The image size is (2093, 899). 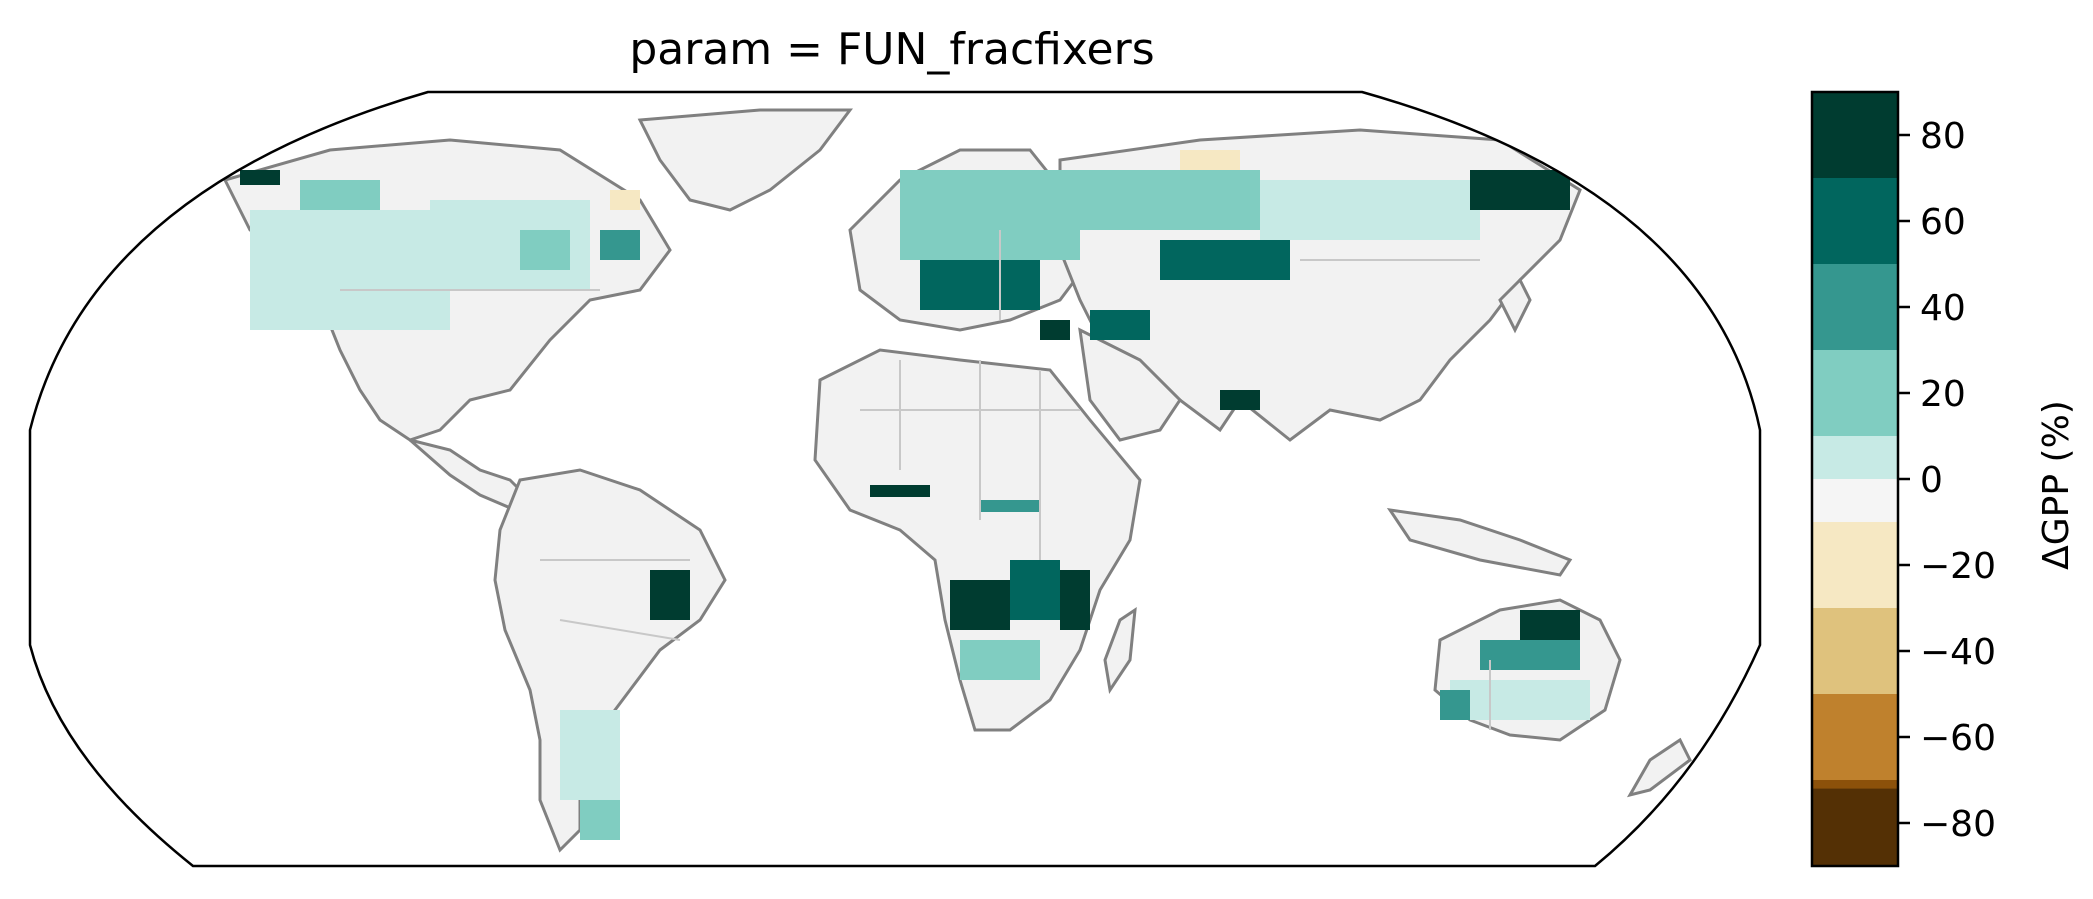 What do you see at coordinates (1931, 480) in the screenshot?
I see `colorbar-tick-label: 0` at bounding box center [1931, 480].